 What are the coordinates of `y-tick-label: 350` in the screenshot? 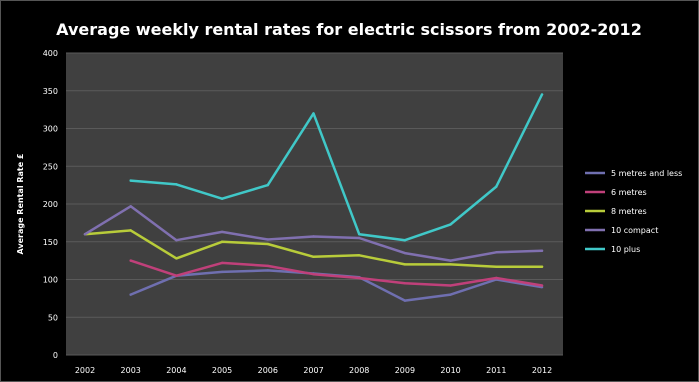 It's located at (50, 91).